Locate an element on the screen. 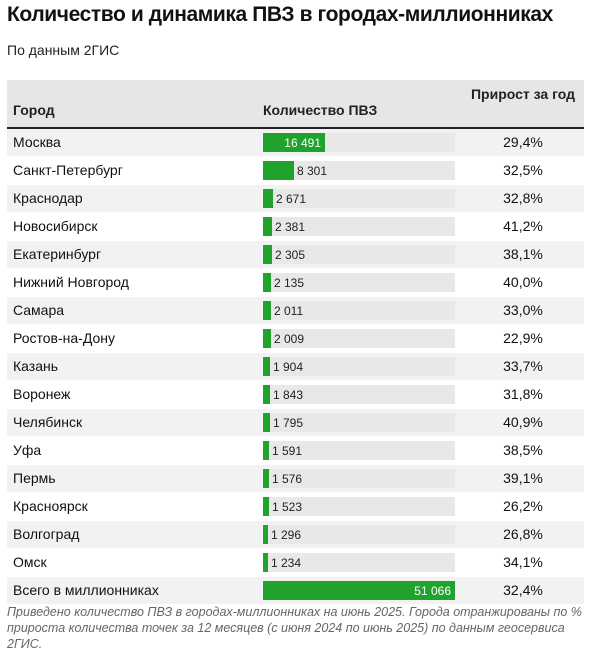  bar-track: 1 795 is located at coordinates (359, 422).